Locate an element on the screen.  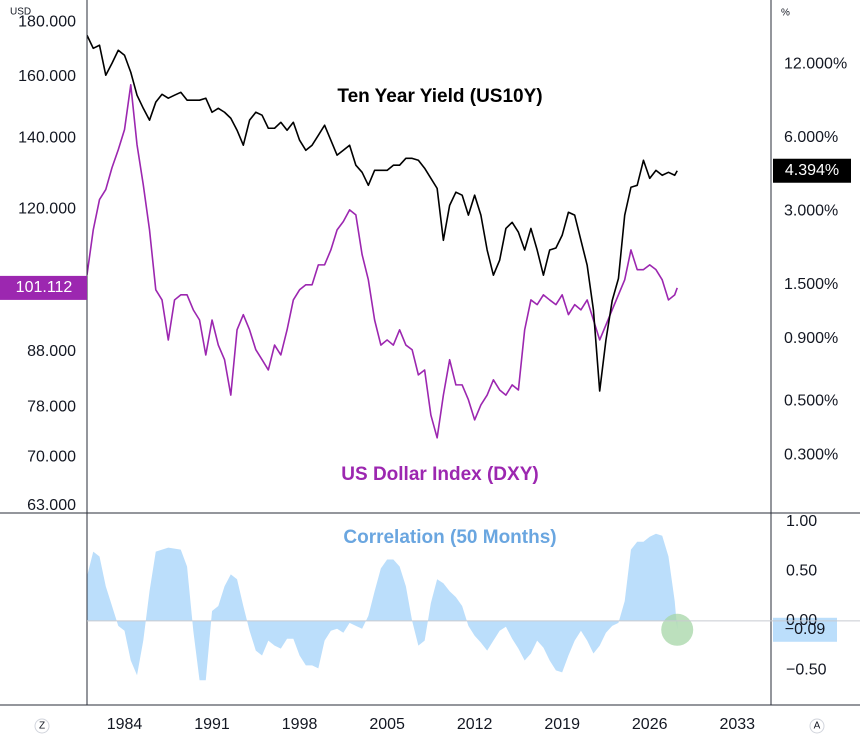
y2-tick-label: 3.000% is located at coordinates (811, 210).